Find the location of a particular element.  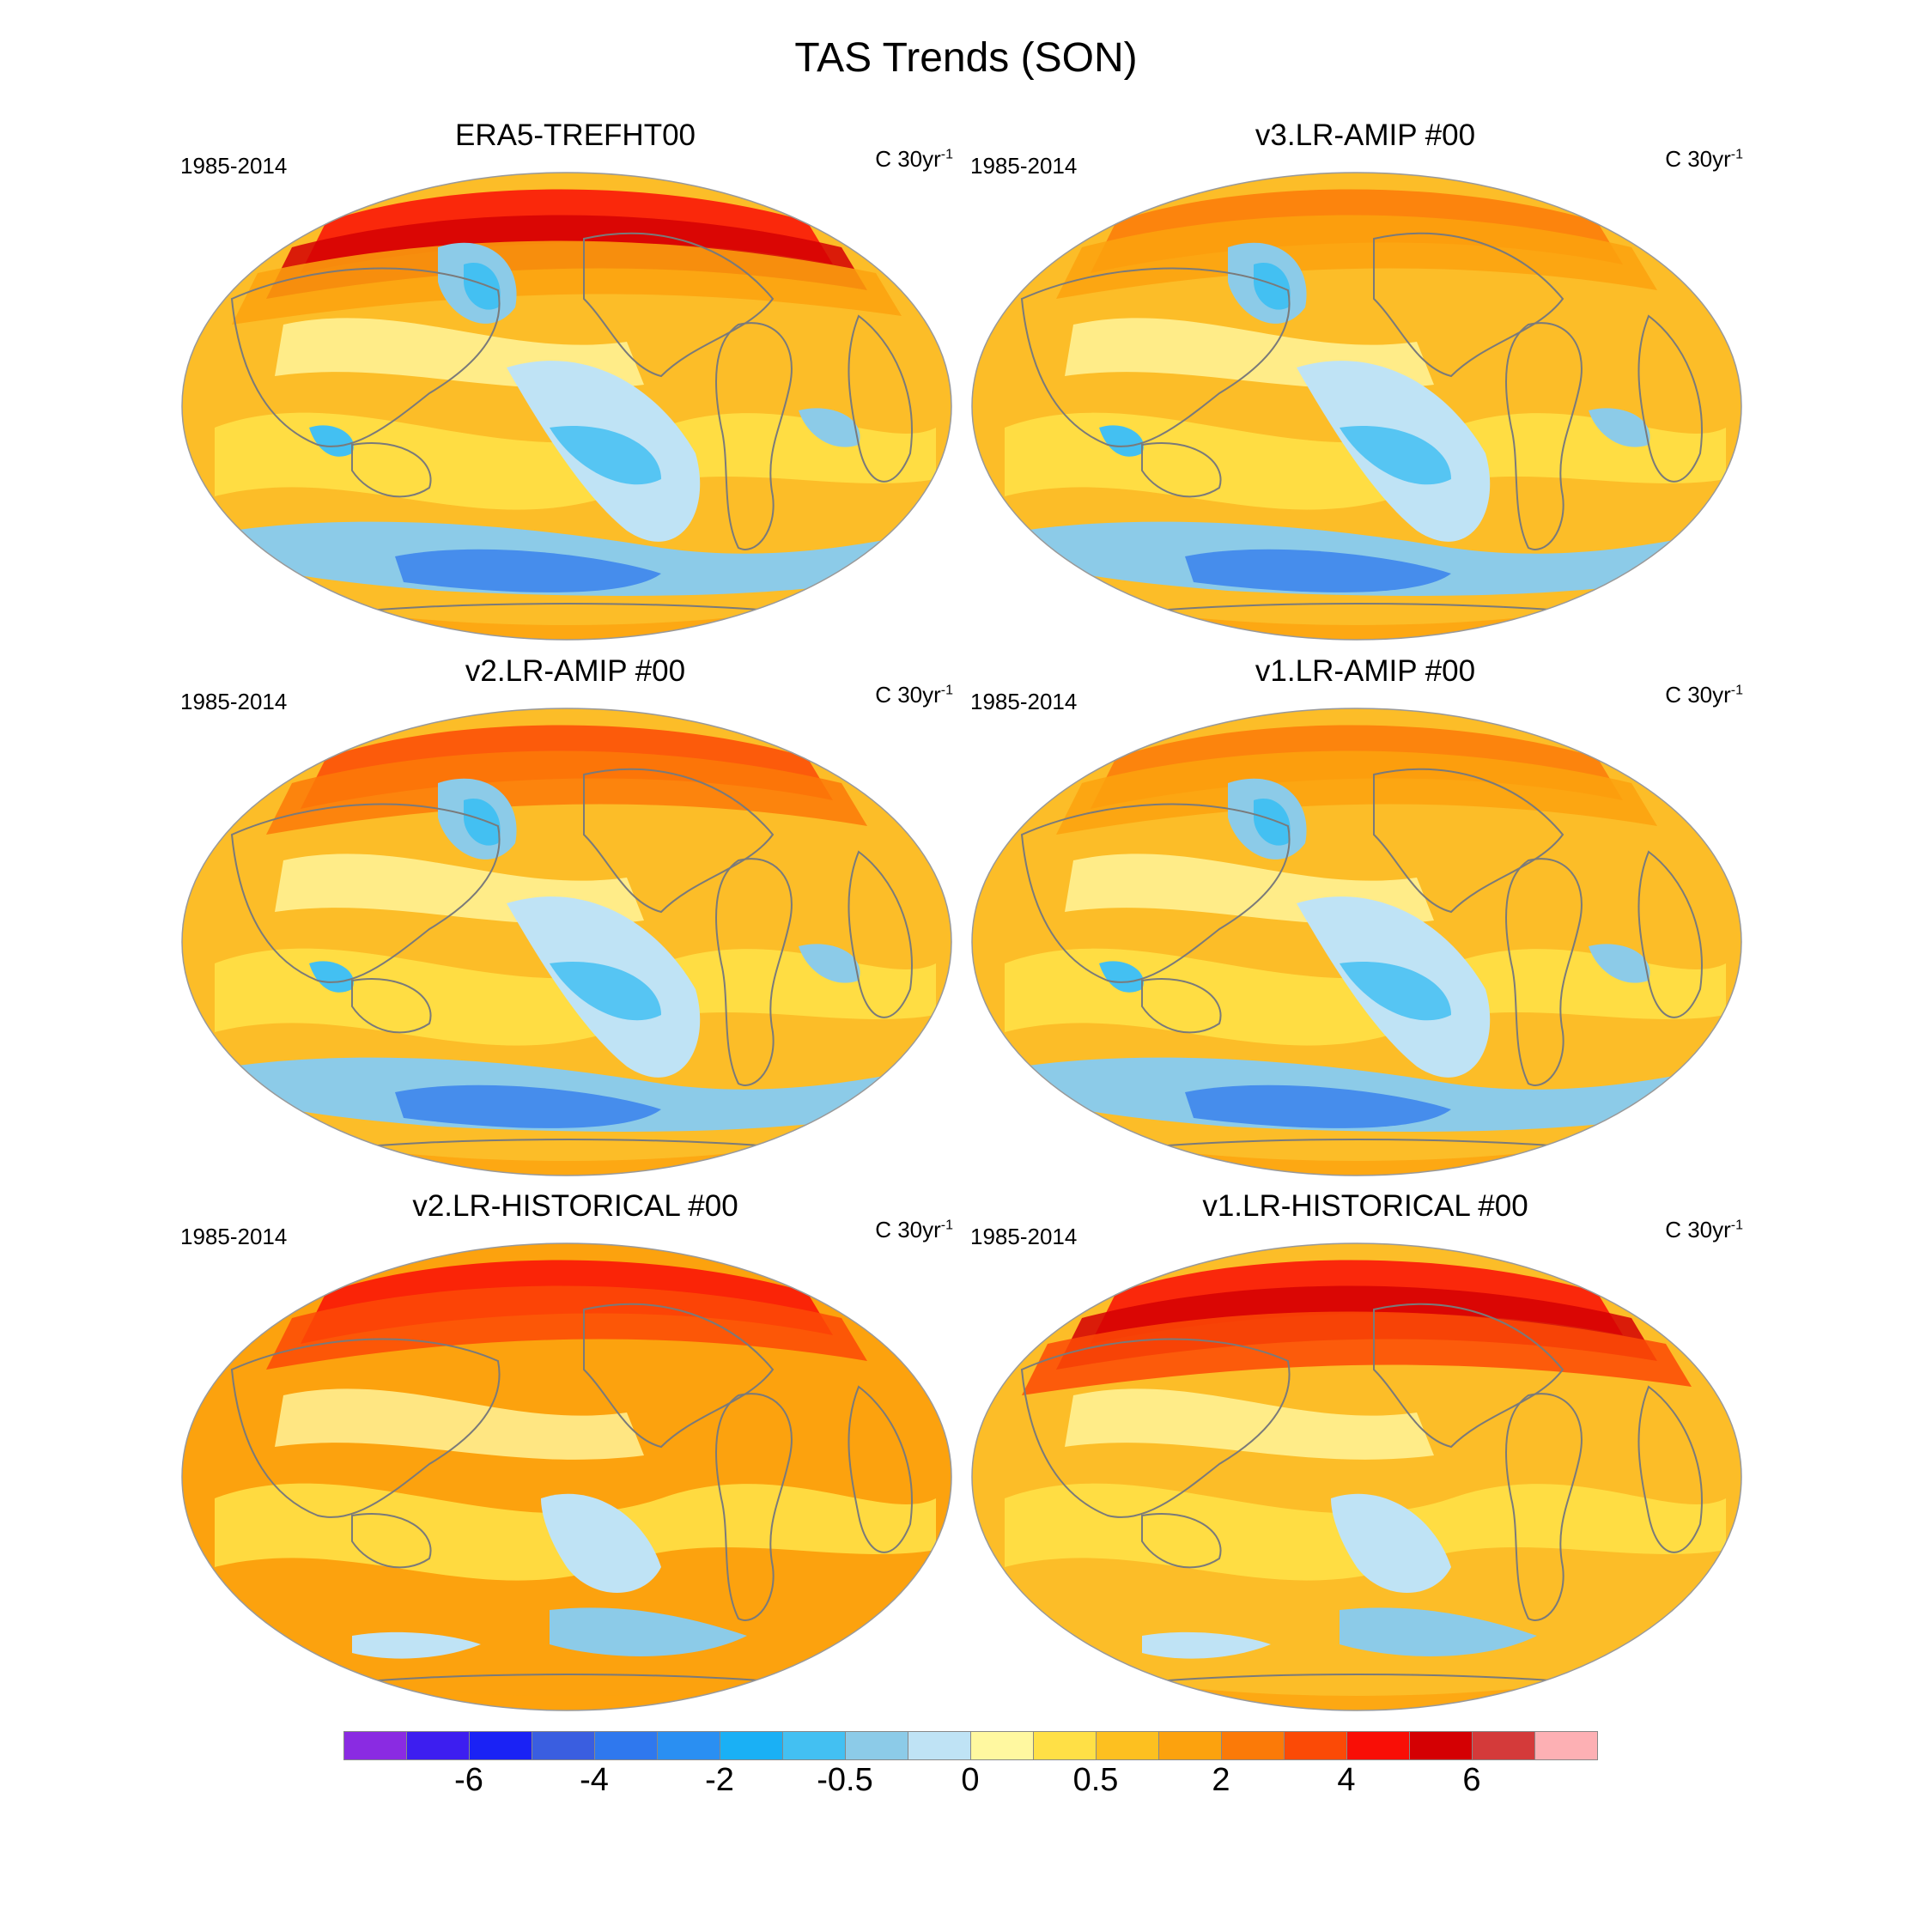

colorbar-label: -0.5 is located at coordinates (845, 1780).